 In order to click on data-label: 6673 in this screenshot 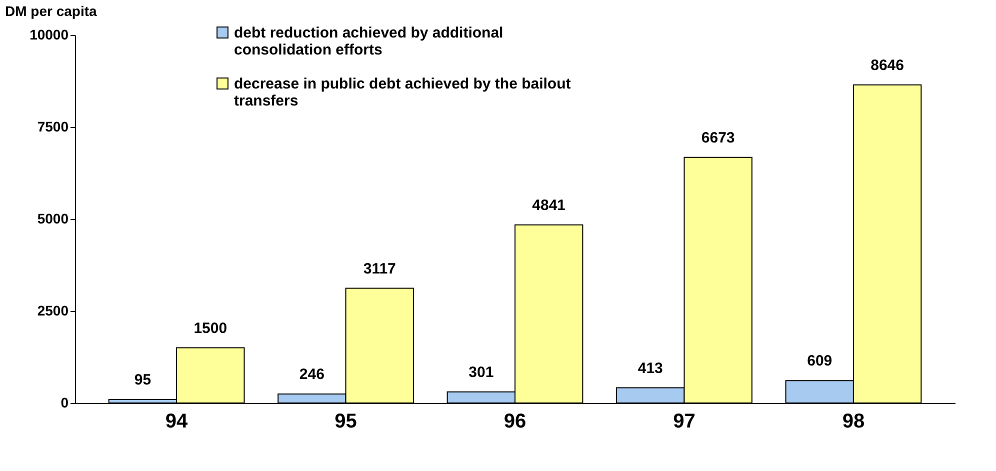, I will do `click(718, 137)`.